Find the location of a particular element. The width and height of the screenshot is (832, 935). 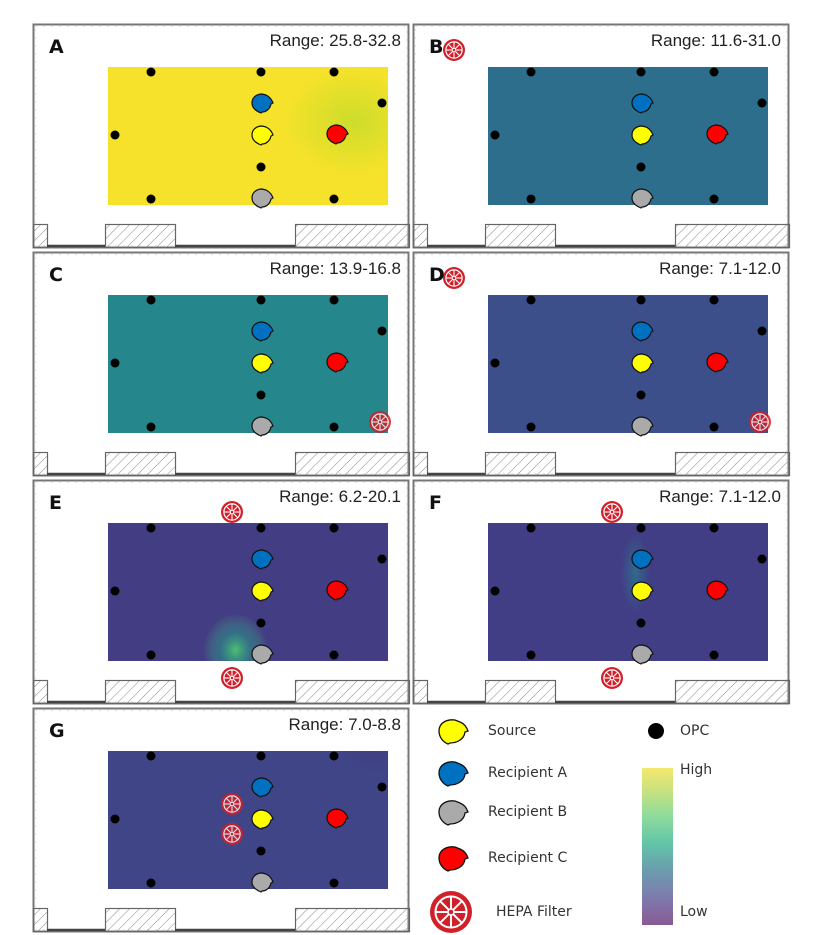

range-label: Range: 25.8-32.8 is located at coordinates (335, 40).